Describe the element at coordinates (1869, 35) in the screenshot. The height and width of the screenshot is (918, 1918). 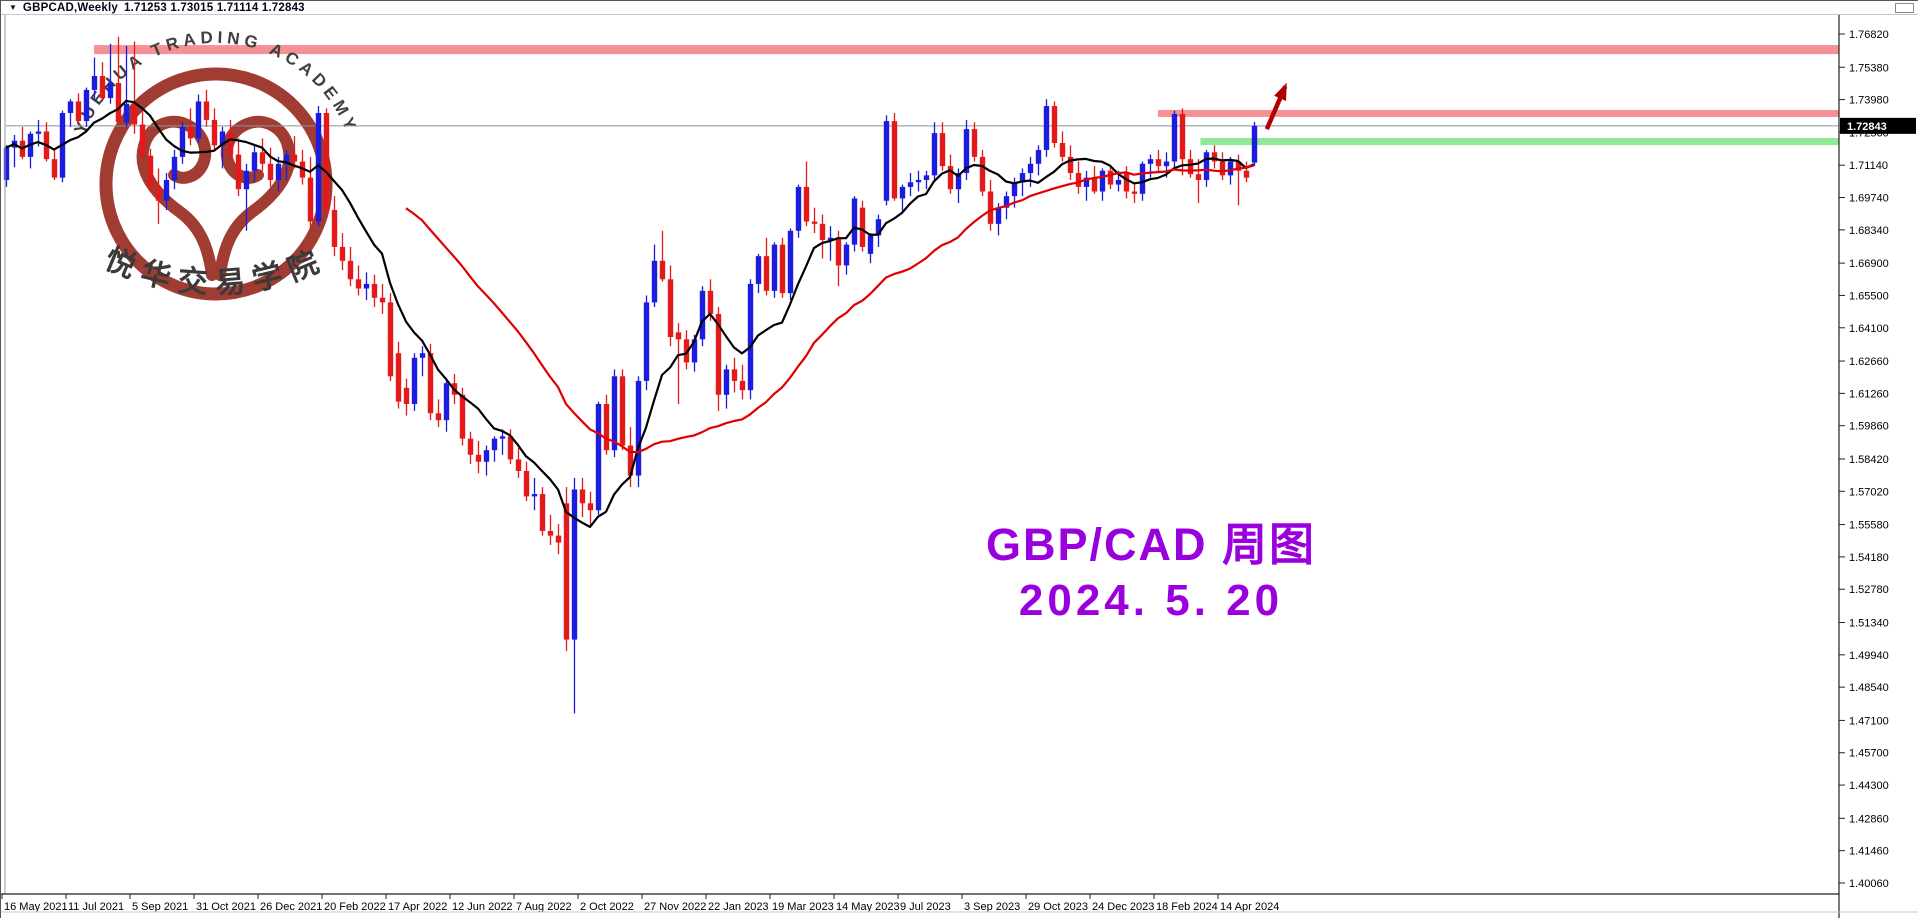
I see `price-tick-label: 1.76820` at that location.